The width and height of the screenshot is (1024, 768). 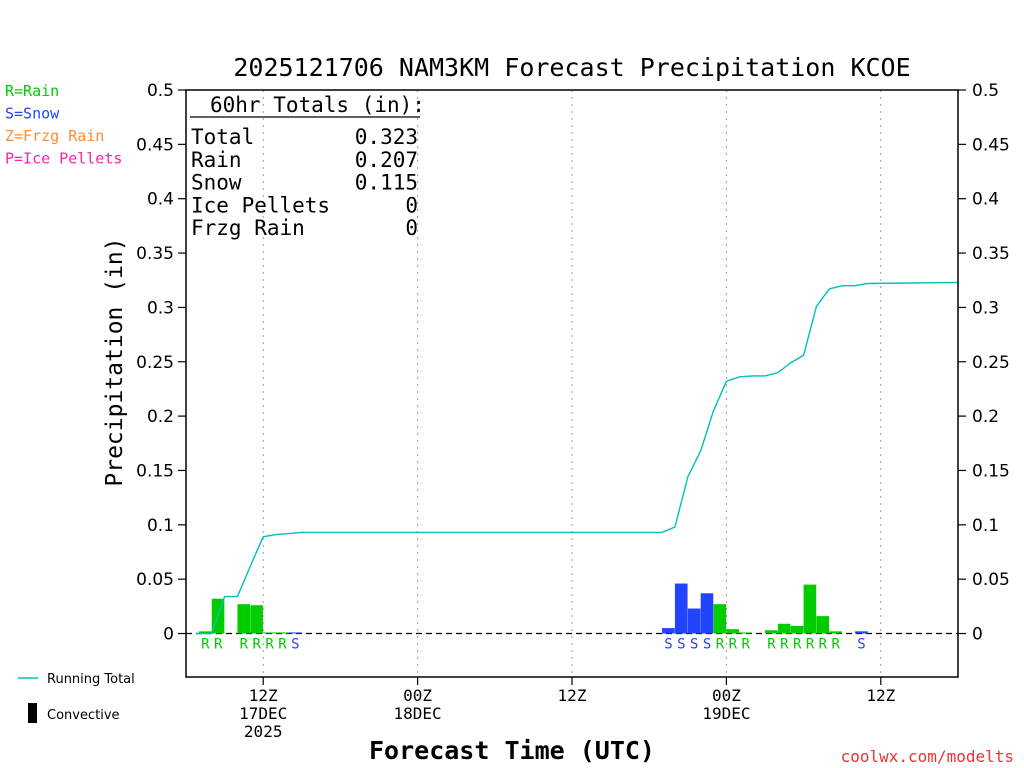 I want to click on legend-label: Running Total, so click(x=91, y=679).